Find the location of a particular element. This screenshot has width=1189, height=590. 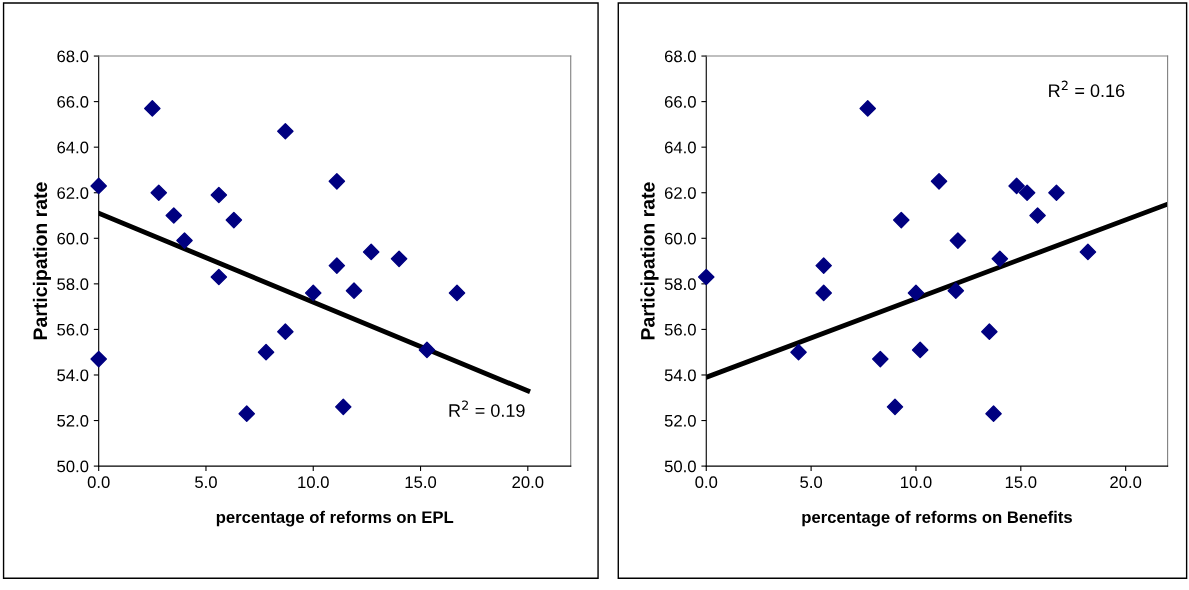

x-axis-title: percentage of reforms on EPL is located at coordinates (335, 518).